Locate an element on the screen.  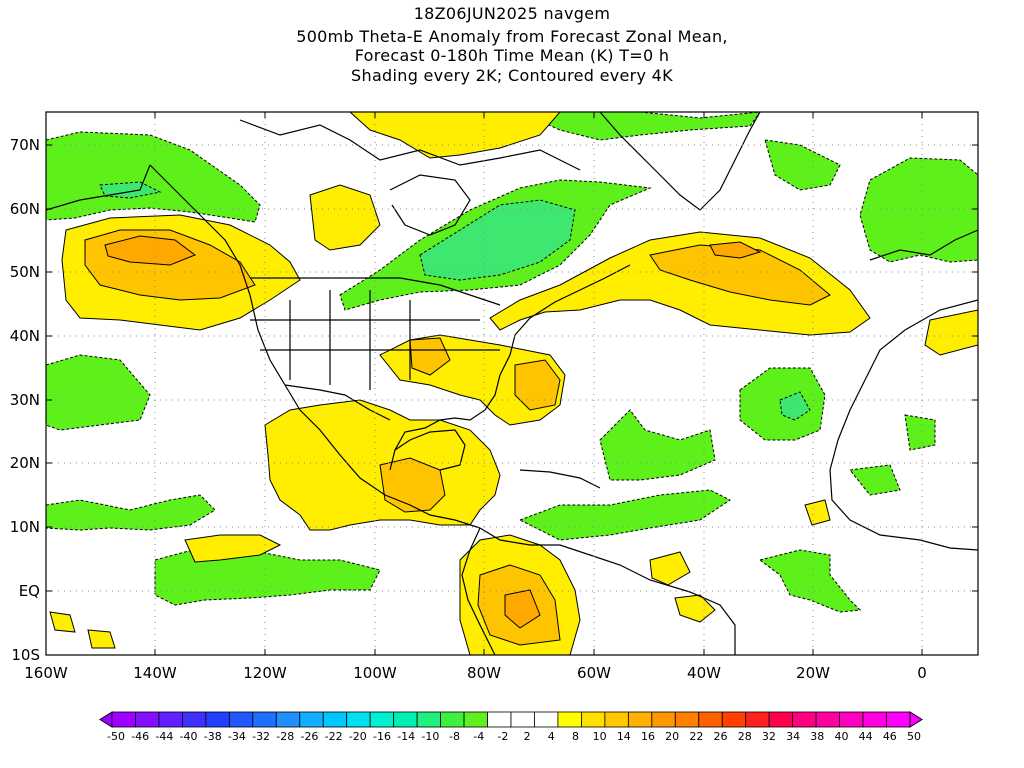
lon-label: 100W is located at coordinates (375, 673).